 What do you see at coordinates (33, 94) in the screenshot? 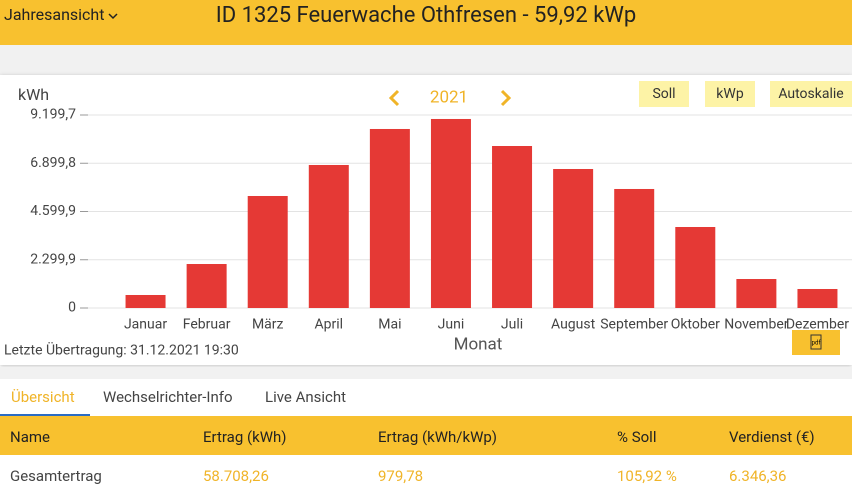
I see `y-axis-label: kWh` at bounding box center [33, 94].